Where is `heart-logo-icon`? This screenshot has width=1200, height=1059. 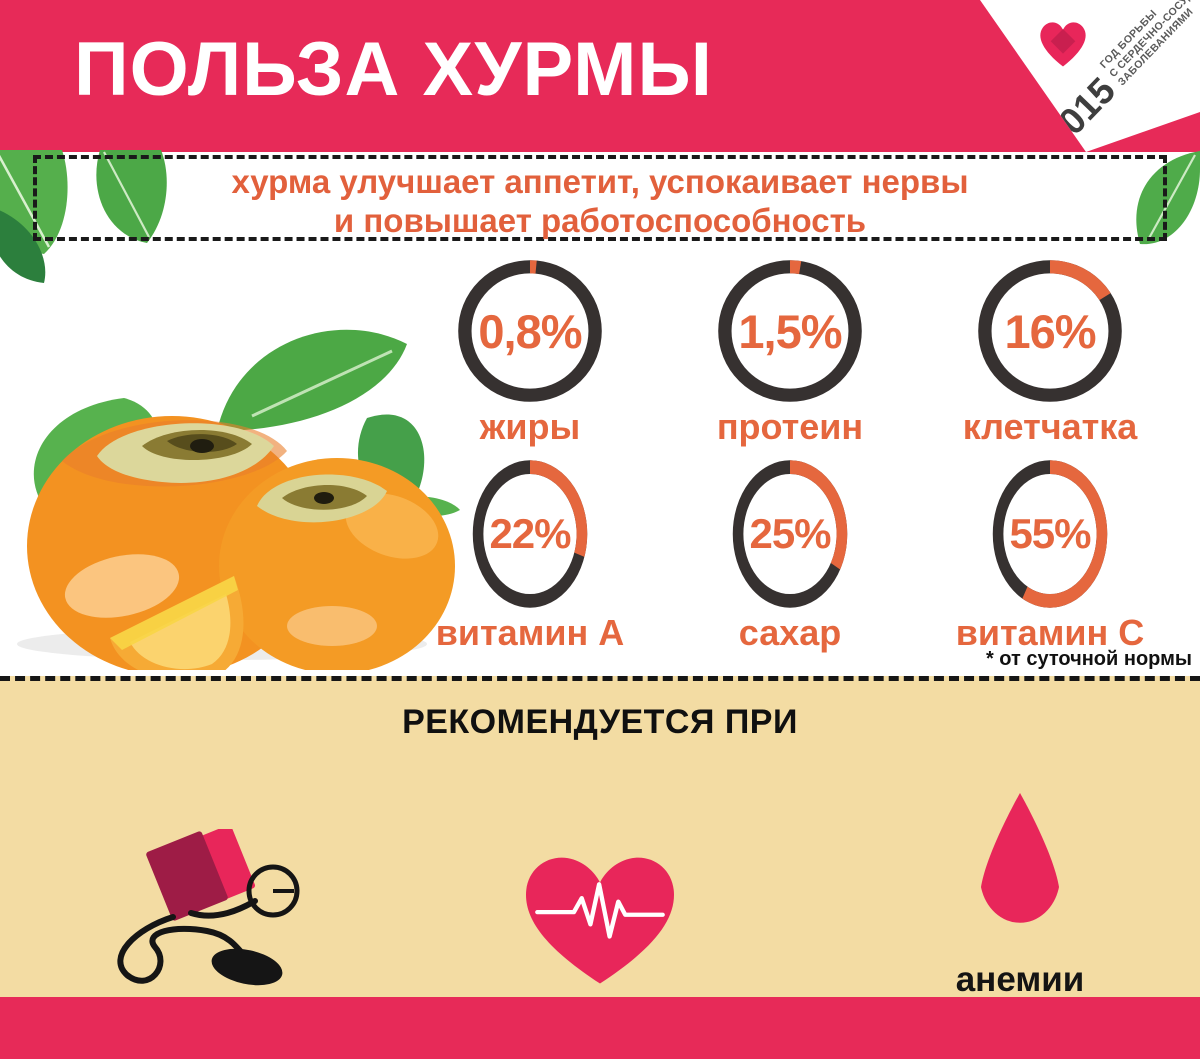
heart-logo-icon is located at coordinates (1063, 44).